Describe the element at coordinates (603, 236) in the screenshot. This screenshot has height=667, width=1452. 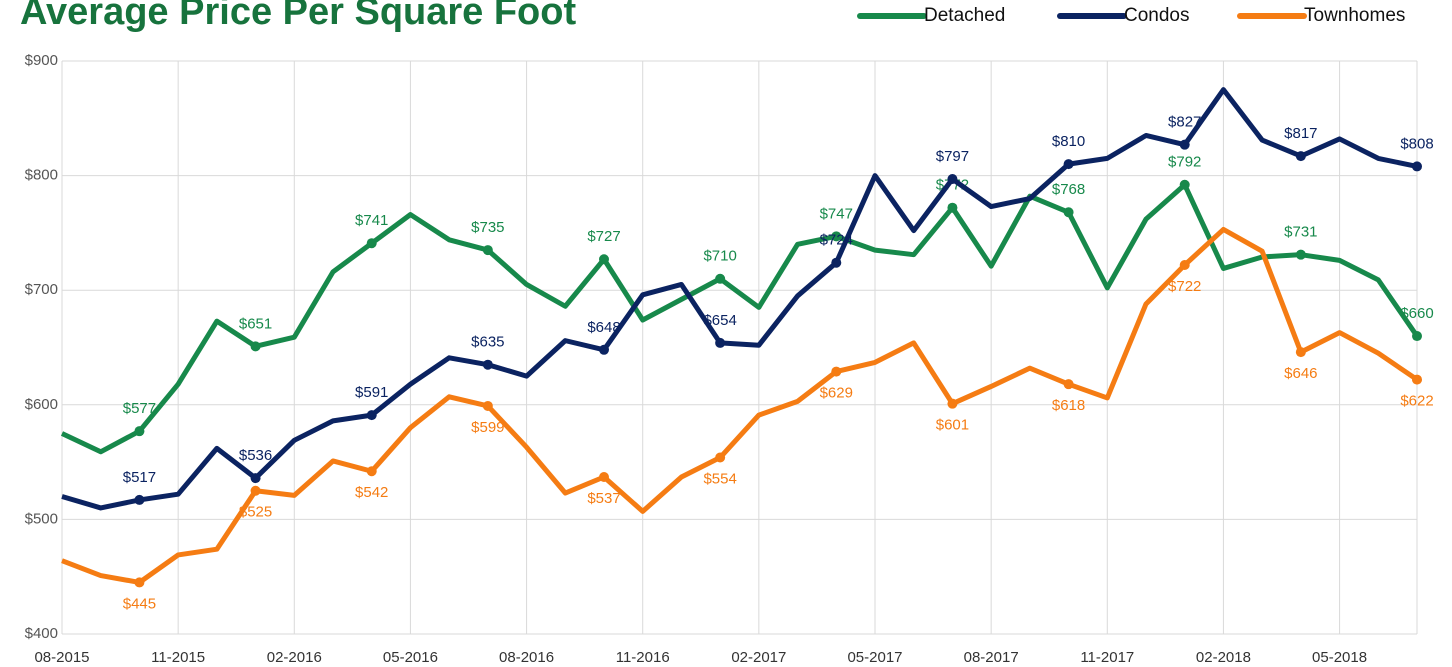
I see `data-label: $727` at that location.